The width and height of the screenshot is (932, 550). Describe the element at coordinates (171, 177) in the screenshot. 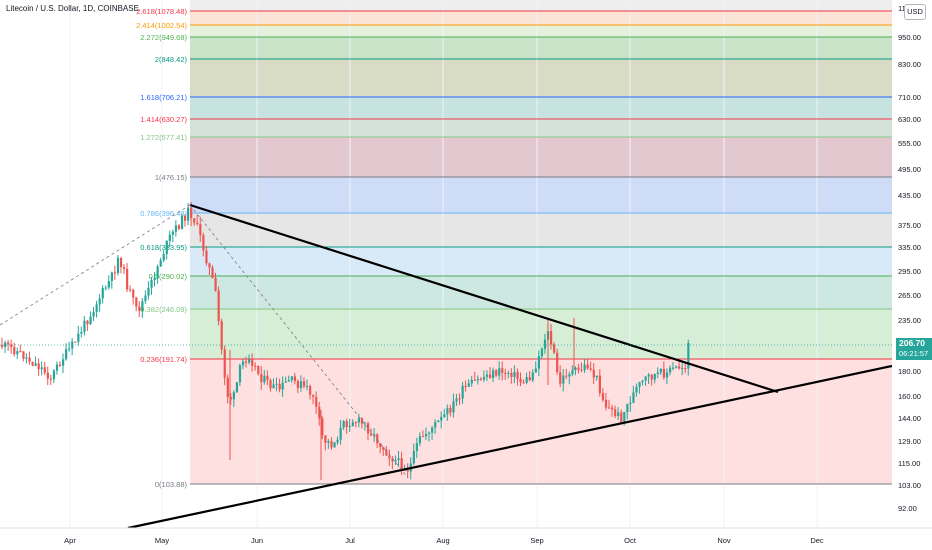

I see `fib-level-label: 1(476.15)` at that location.